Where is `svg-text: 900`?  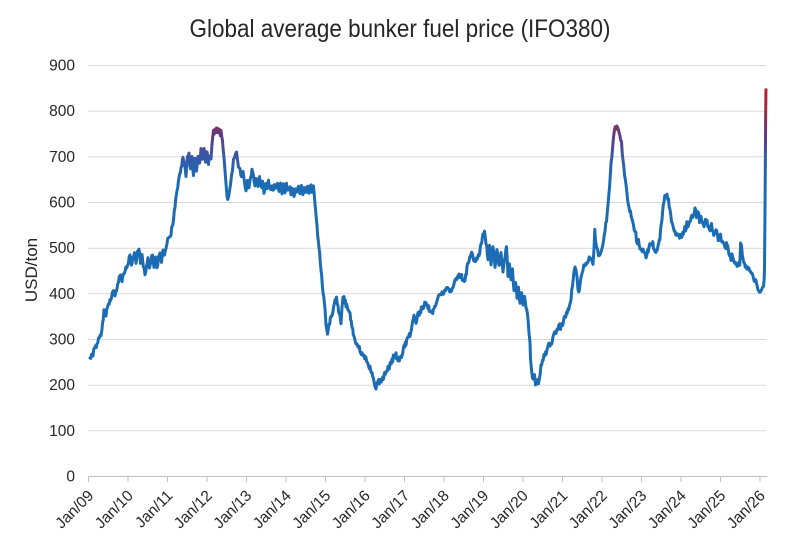
svg-text: 900 is located at coordinates (62, 66).